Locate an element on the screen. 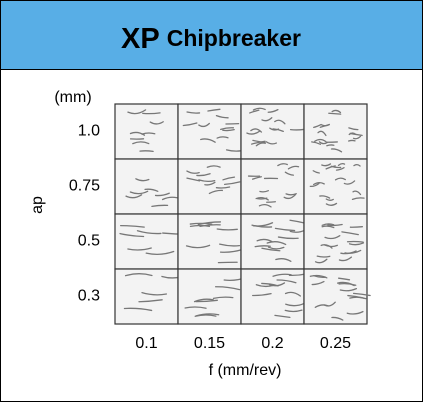 This screenshot has width=423, height=407. y-tick-label: 0.5 is located at coordinates (89, 241).